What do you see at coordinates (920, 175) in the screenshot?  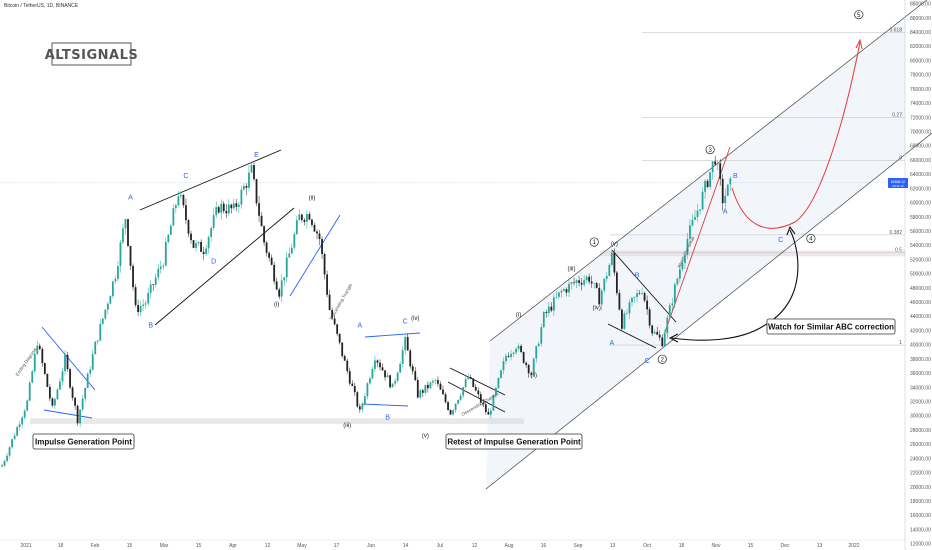 I see `y-tick-label: 64000.00` at bounding box center [920, 175].